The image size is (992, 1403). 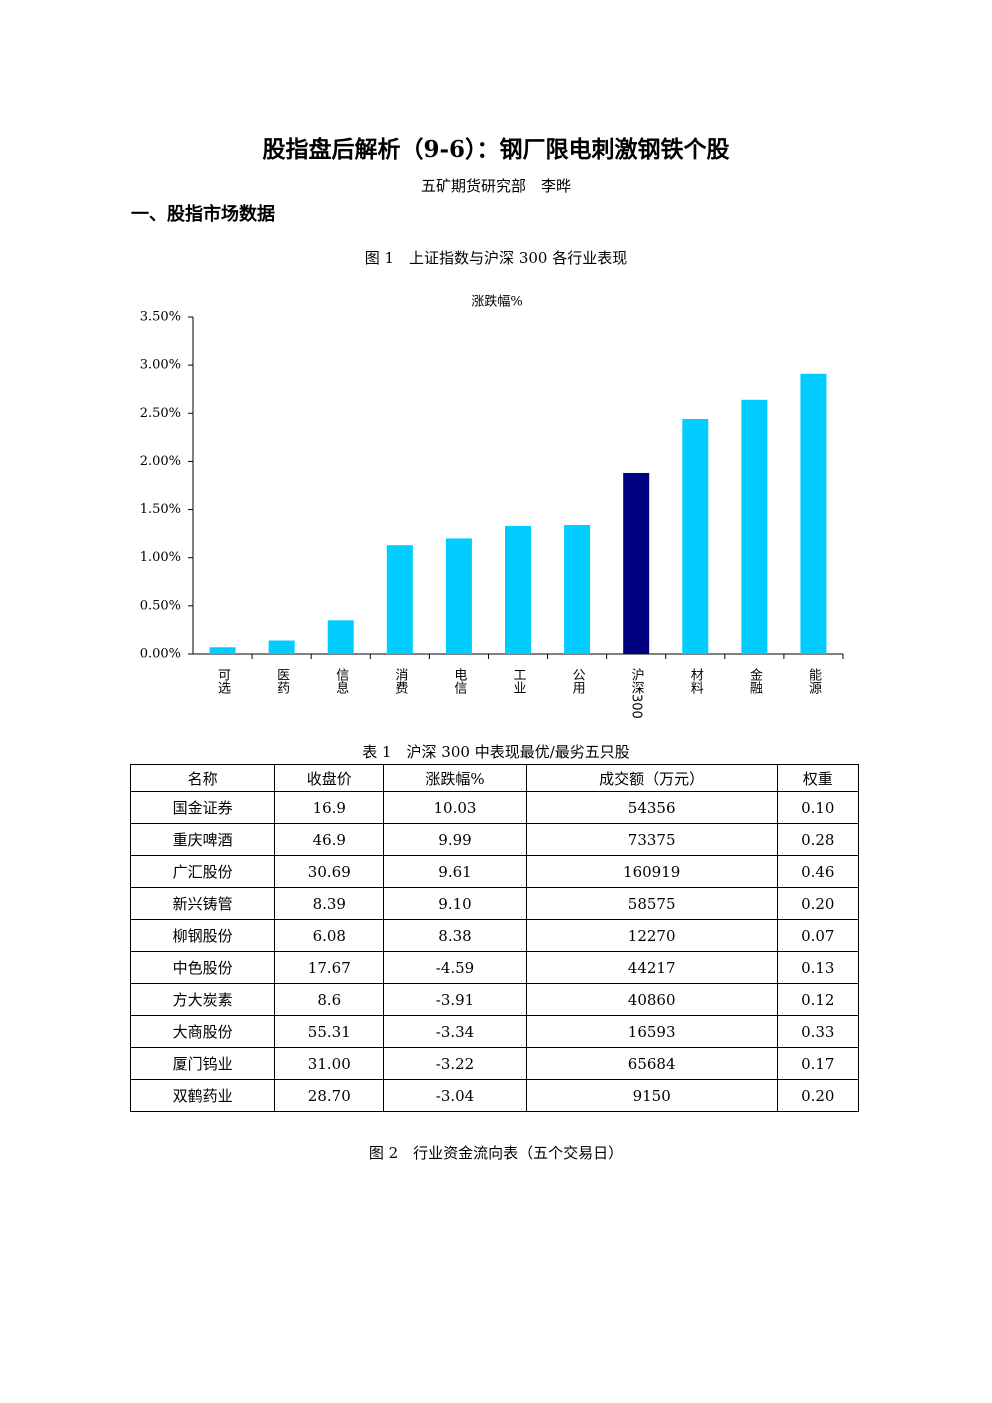 I want to click on table-cell: 16593, so click(x=651, y=1031).